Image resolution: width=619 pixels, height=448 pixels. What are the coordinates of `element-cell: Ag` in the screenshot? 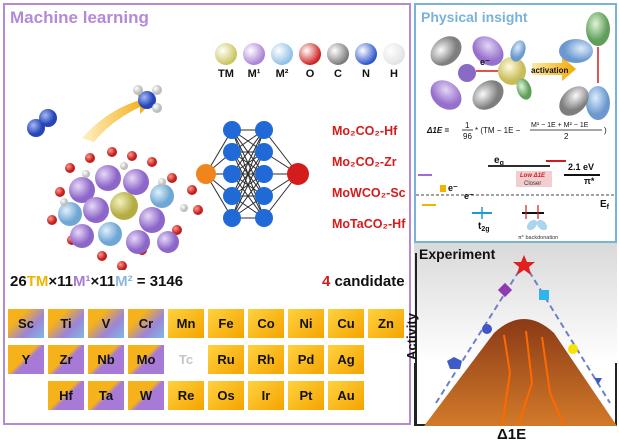 It's located at (346, 359).